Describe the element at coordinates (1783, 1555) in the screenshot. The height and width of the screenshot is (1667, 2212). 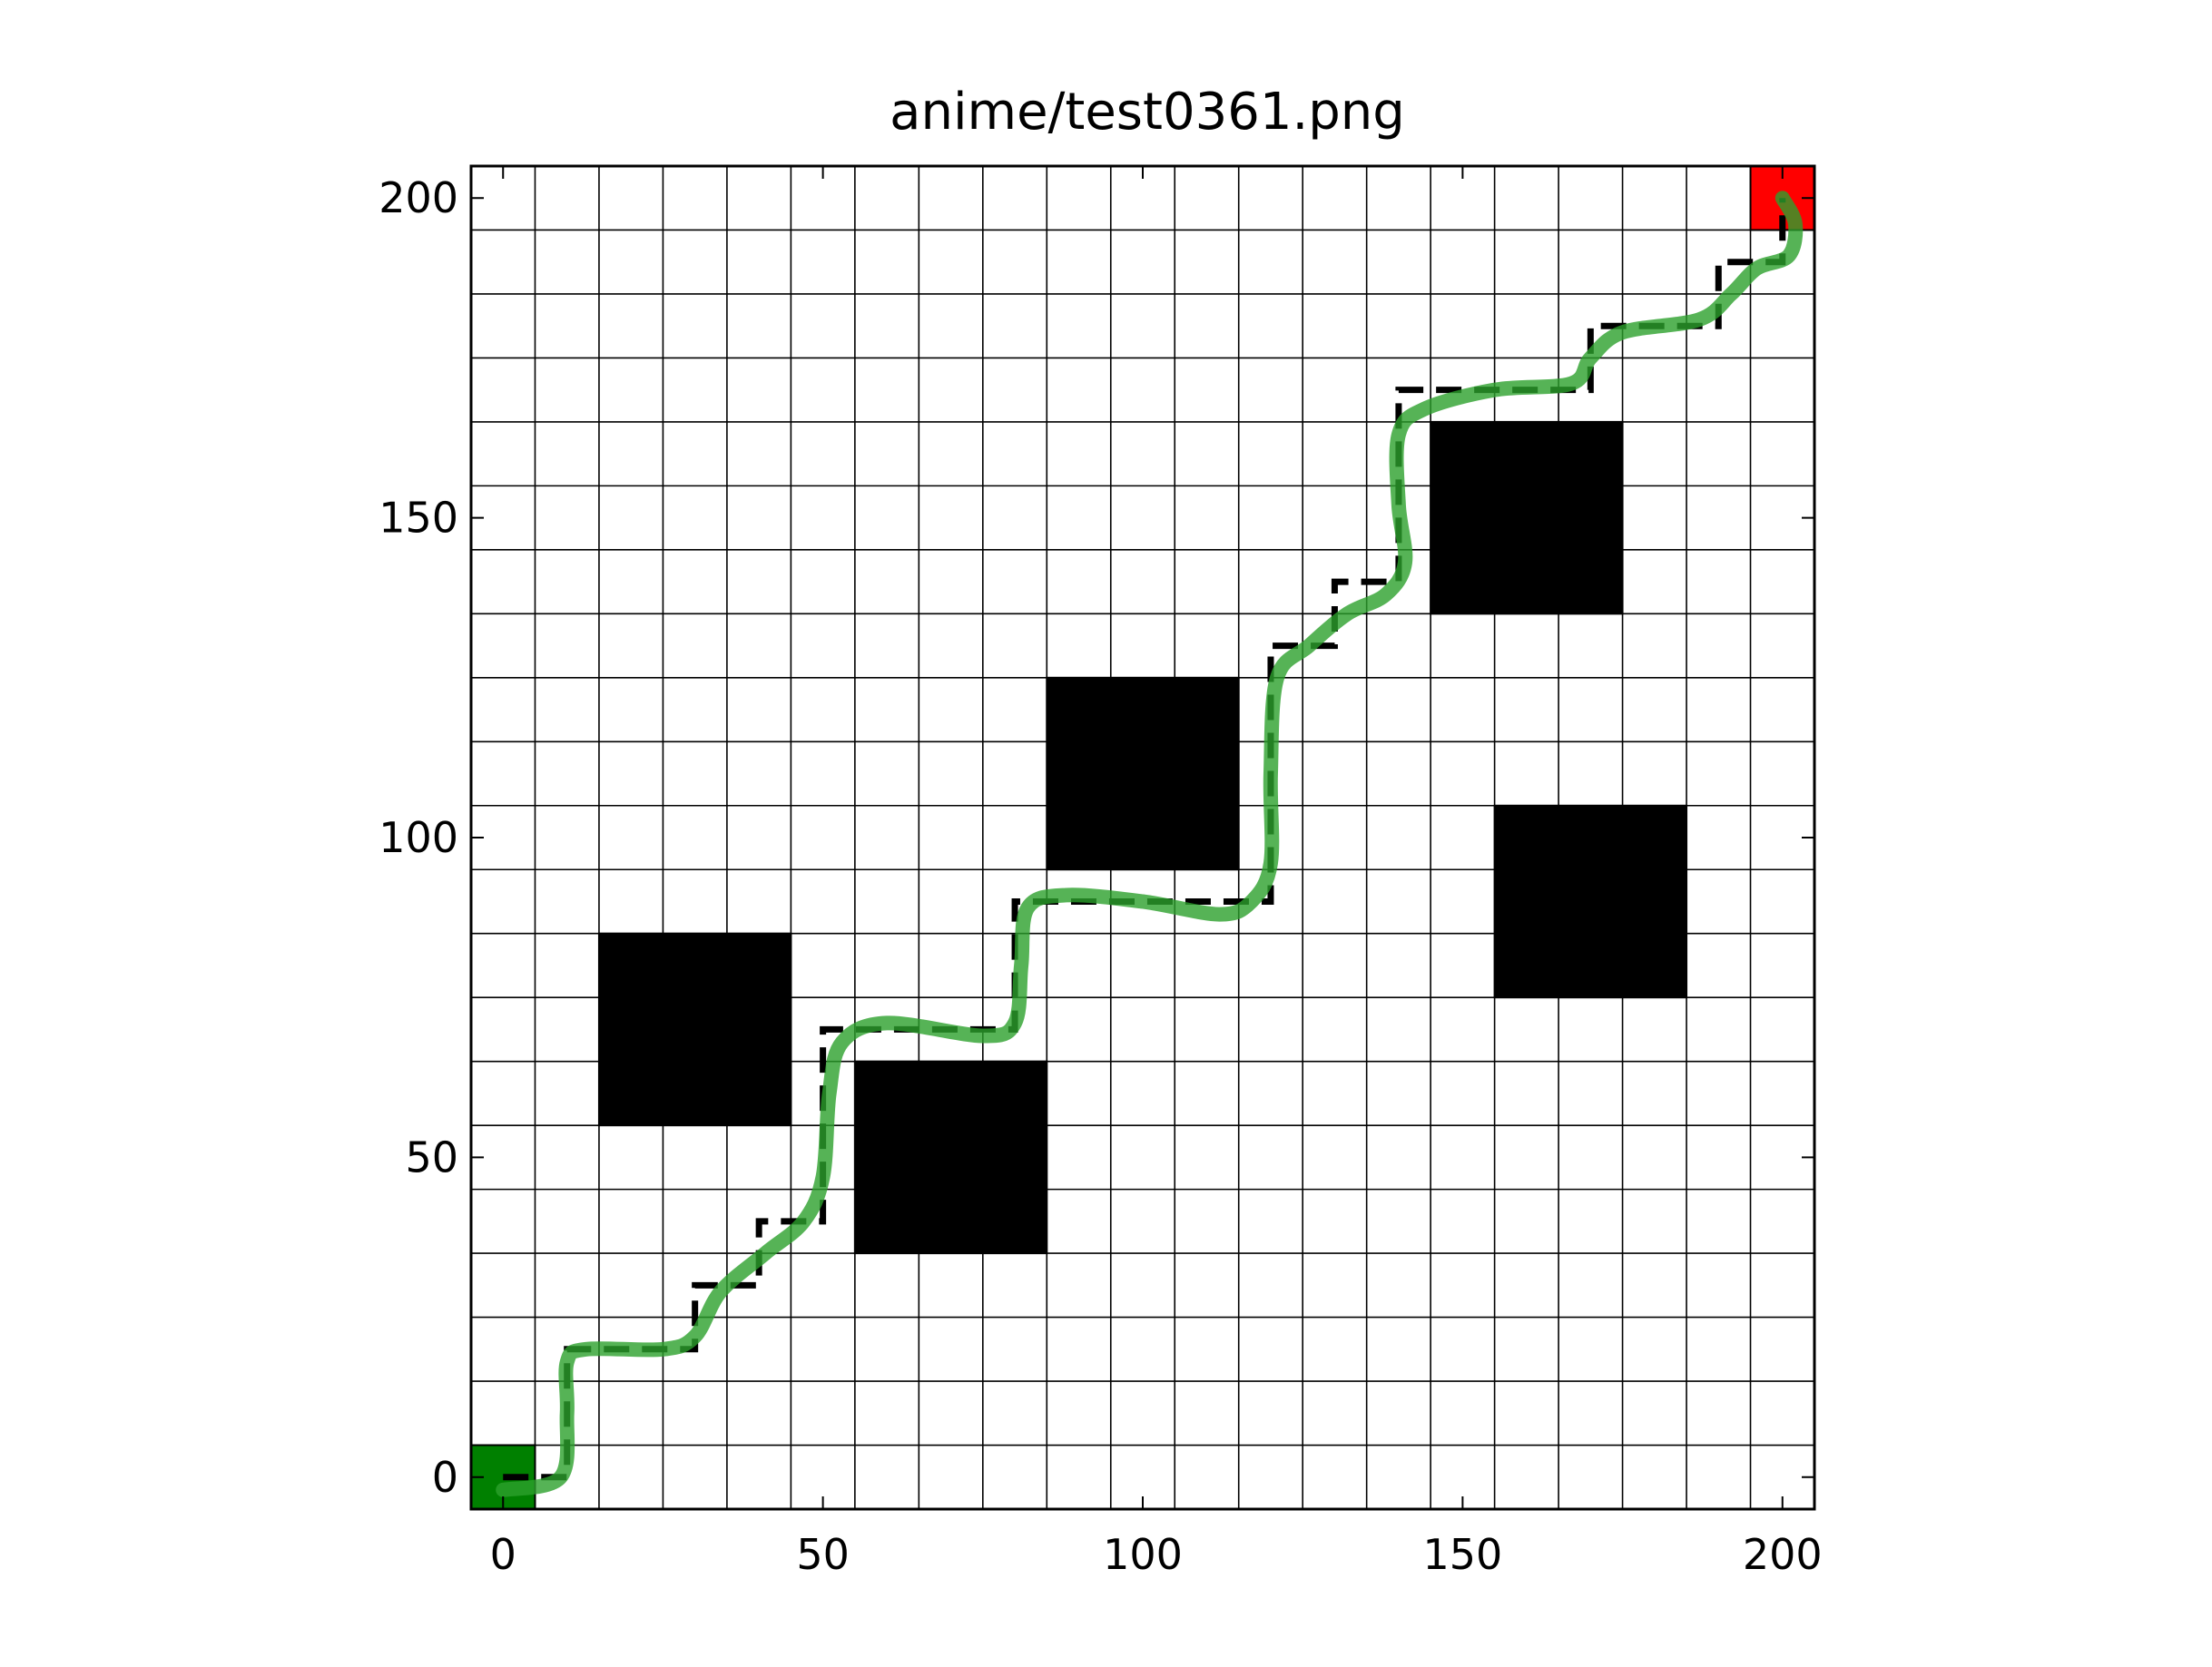
I see `x-tick-label: 200` at that location.